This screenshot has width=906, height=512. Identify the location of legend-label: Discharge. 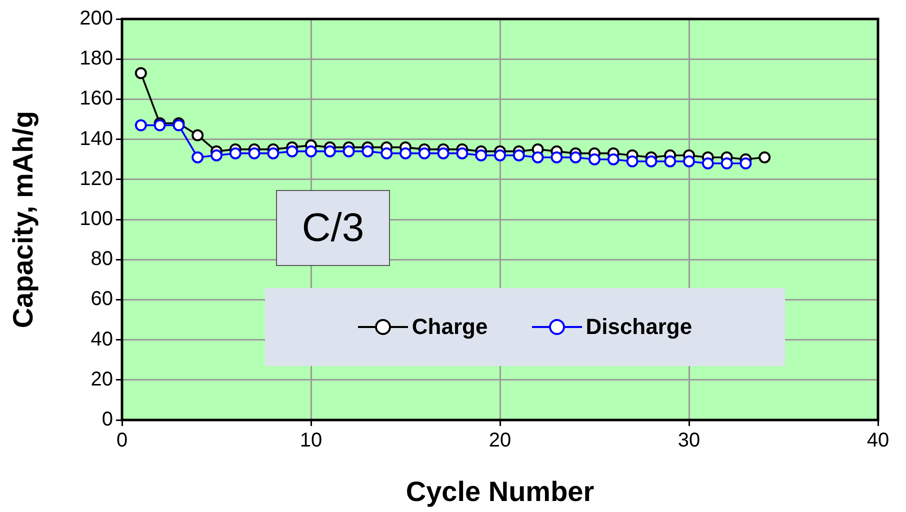
(639, 327).